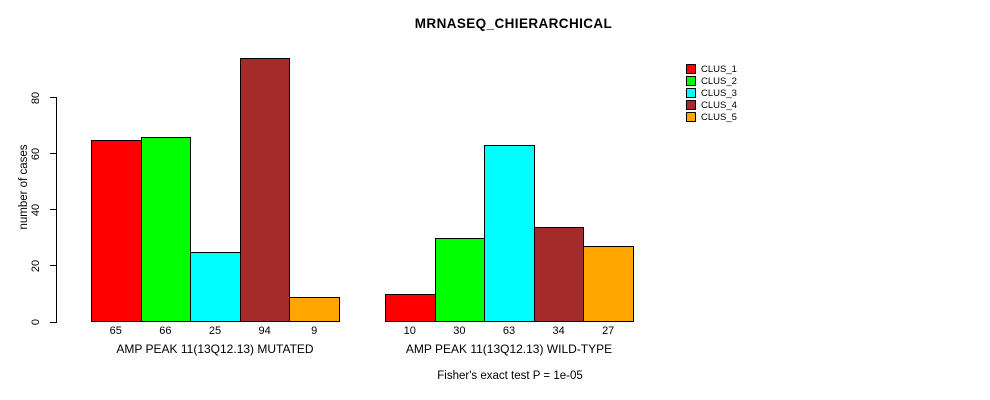  I want to click on bar-value-label: 63, so click(509, 331).